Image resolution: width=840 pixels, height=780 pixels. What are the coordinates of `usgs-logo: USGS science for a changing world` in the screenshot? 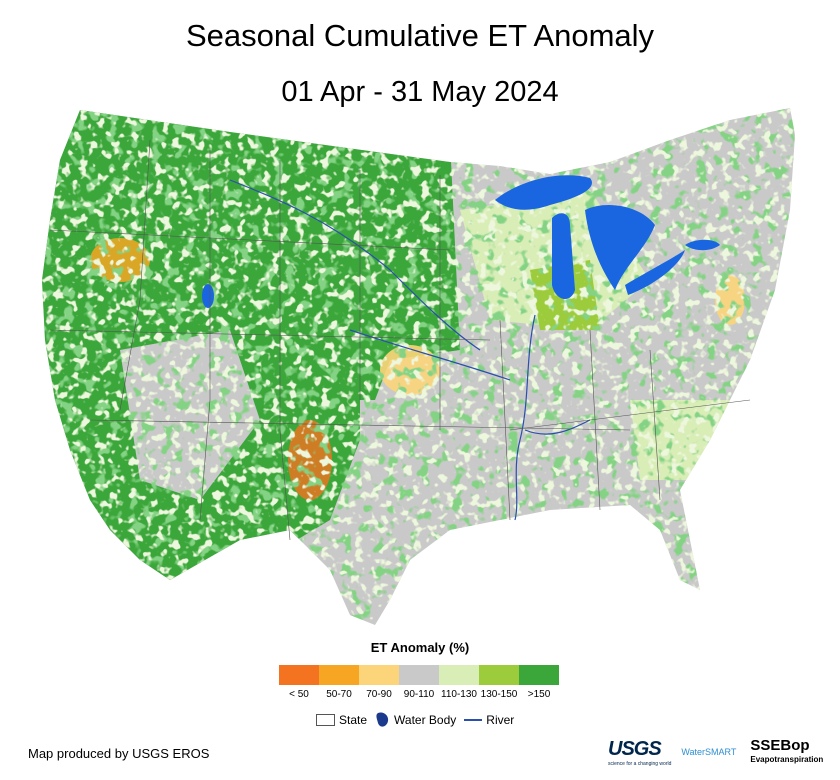 It's located at (639, 752).